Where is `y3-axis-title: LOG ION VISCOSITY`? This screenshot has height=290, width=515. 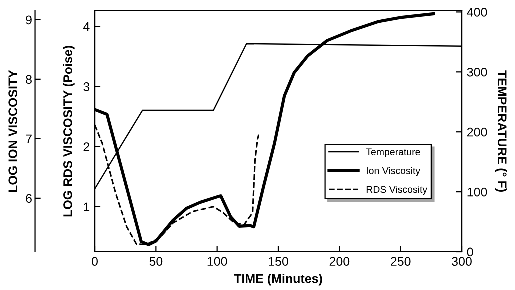
y3-axis-title: LOG ION VISCOSITY is located at coordinates (13, 131).